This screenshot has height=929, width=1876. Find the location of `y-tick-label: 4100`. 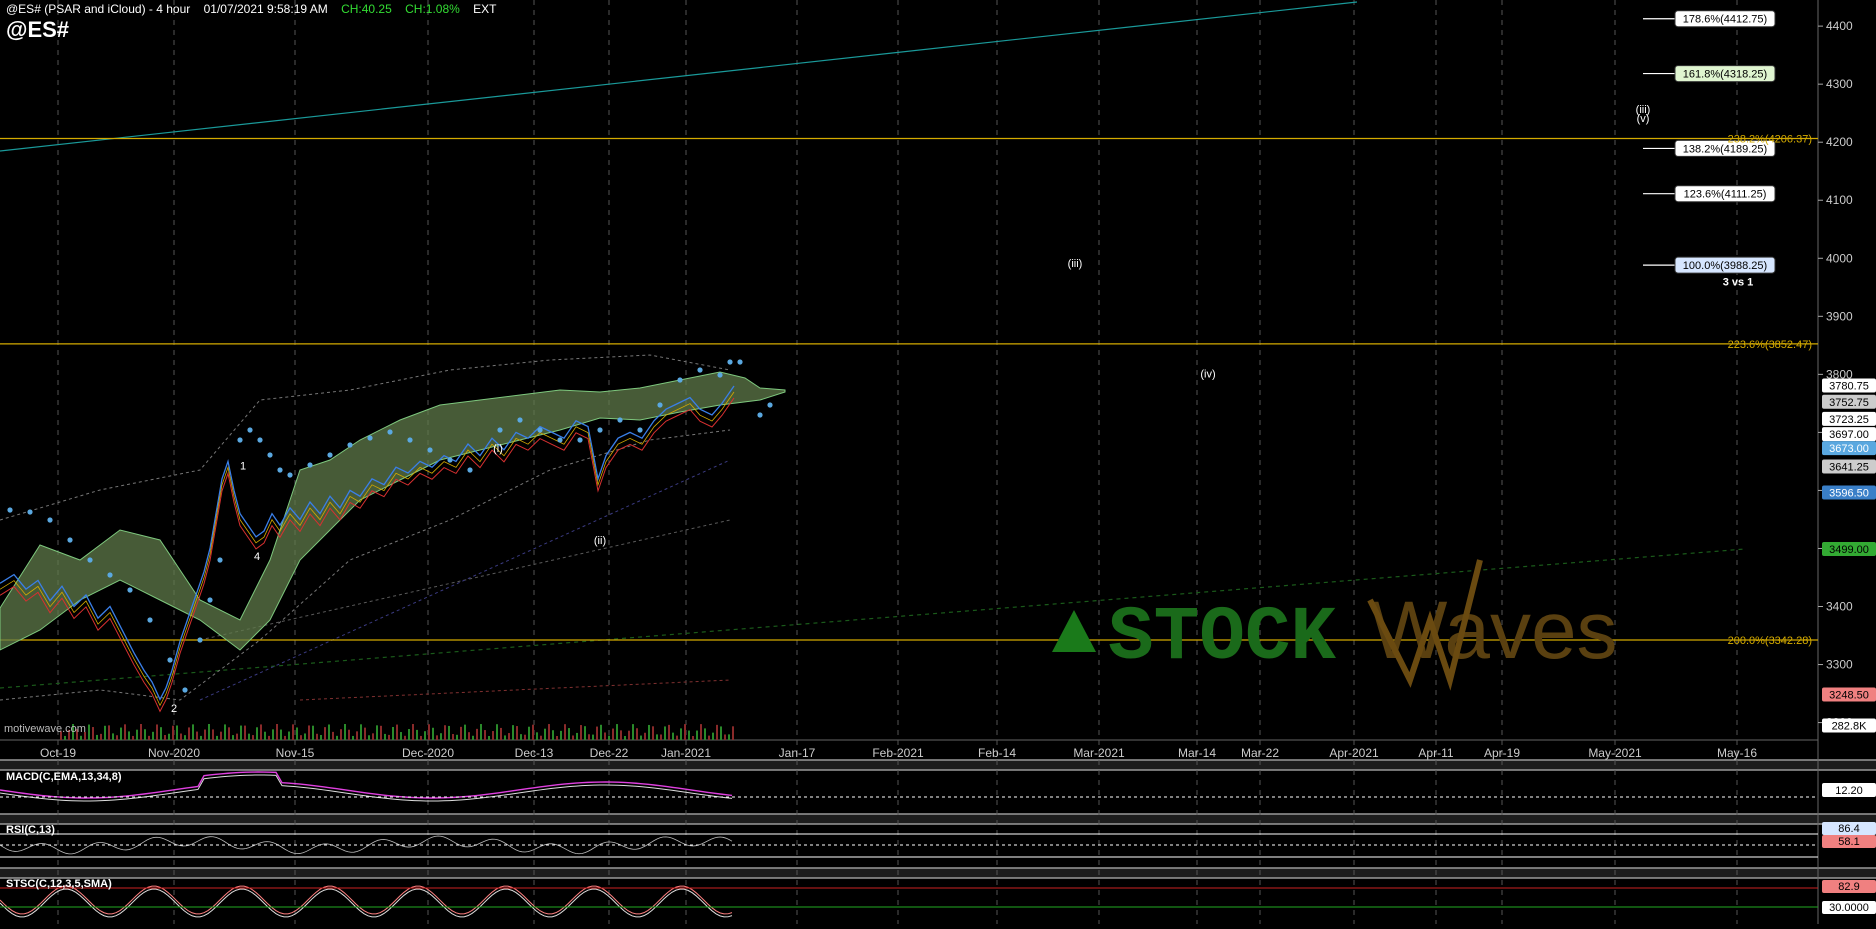

y-tick-label: 4100 is located at coordinates (1839, 200).